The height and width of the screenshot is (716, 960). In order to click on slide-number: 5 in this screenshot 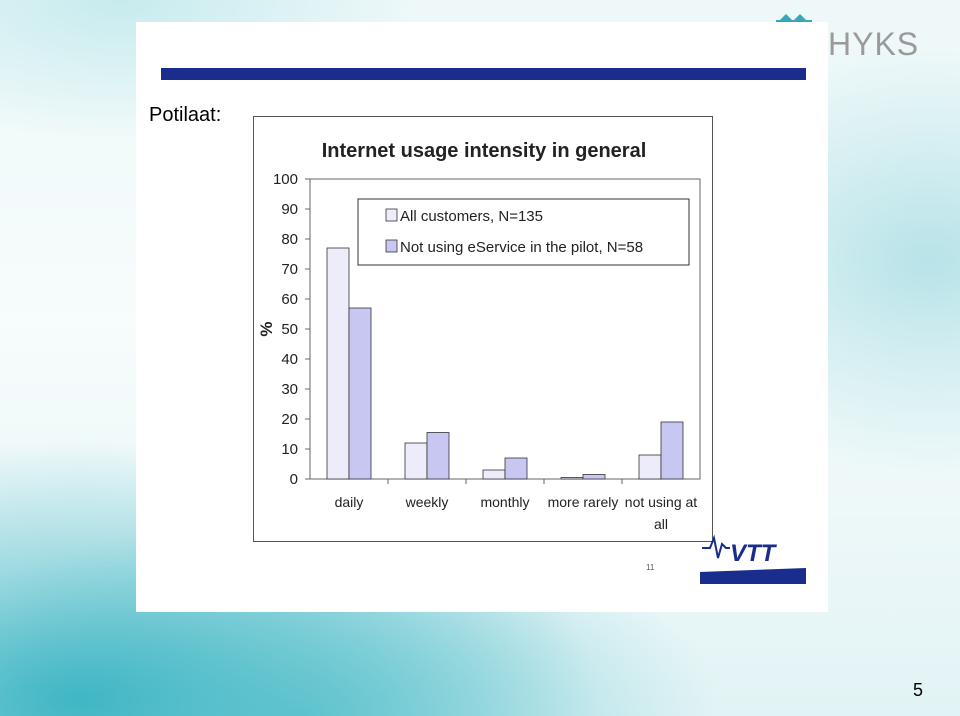, I will do `click(918, 690)`.